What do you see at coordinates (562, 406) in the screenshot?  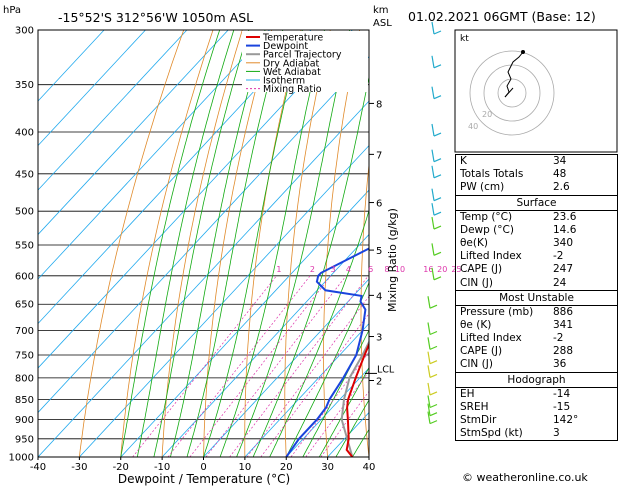 I see `index-value: -15` at bounding box center [562, 406].